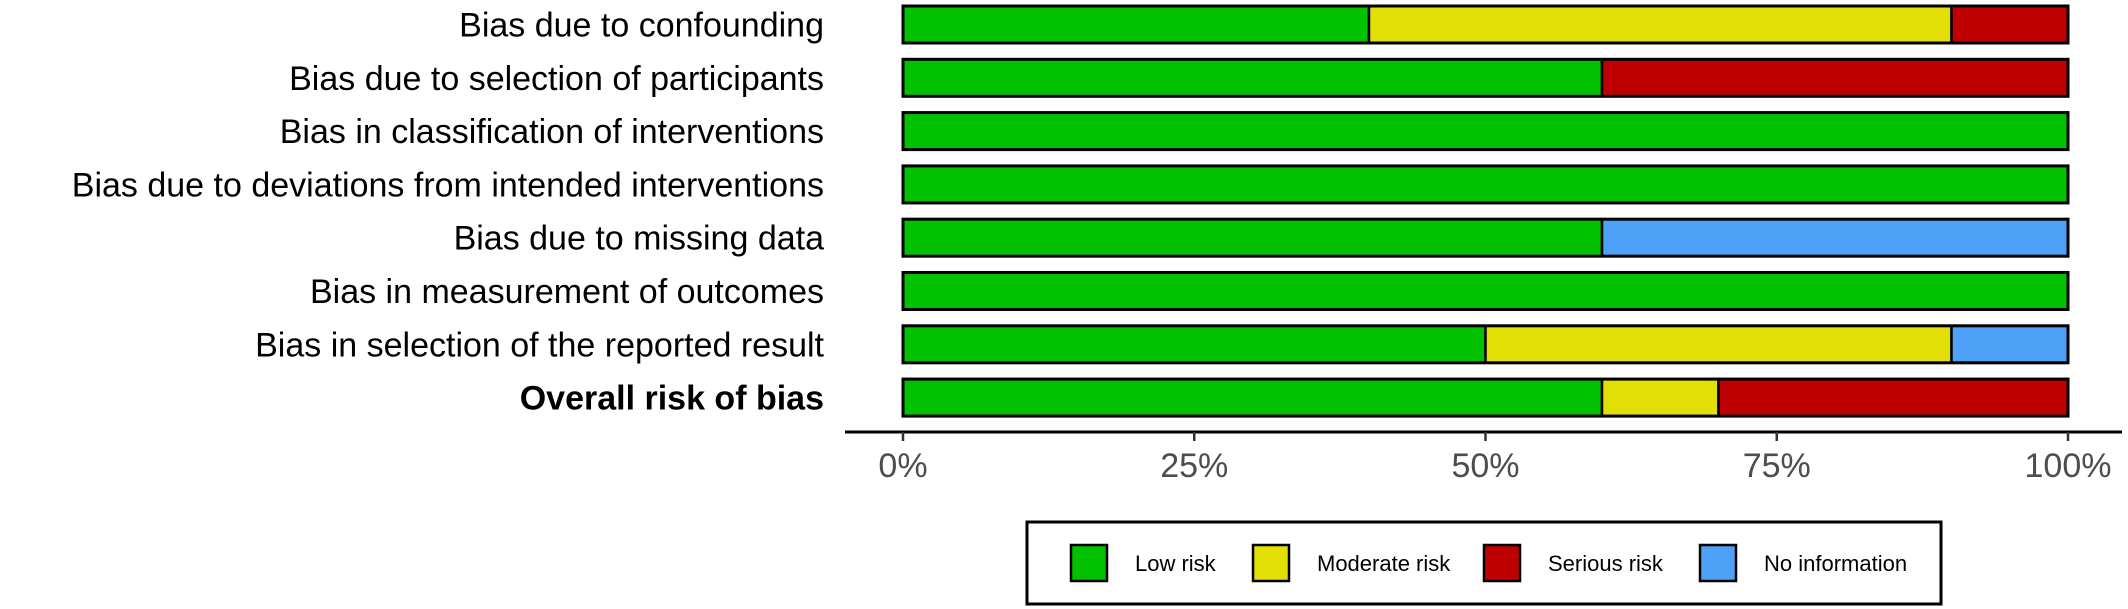 This screenshot has height=609, width=2128. I want to click on category-label-bias-due-to-confounding: Bias due to confounding, so click(641, 26).